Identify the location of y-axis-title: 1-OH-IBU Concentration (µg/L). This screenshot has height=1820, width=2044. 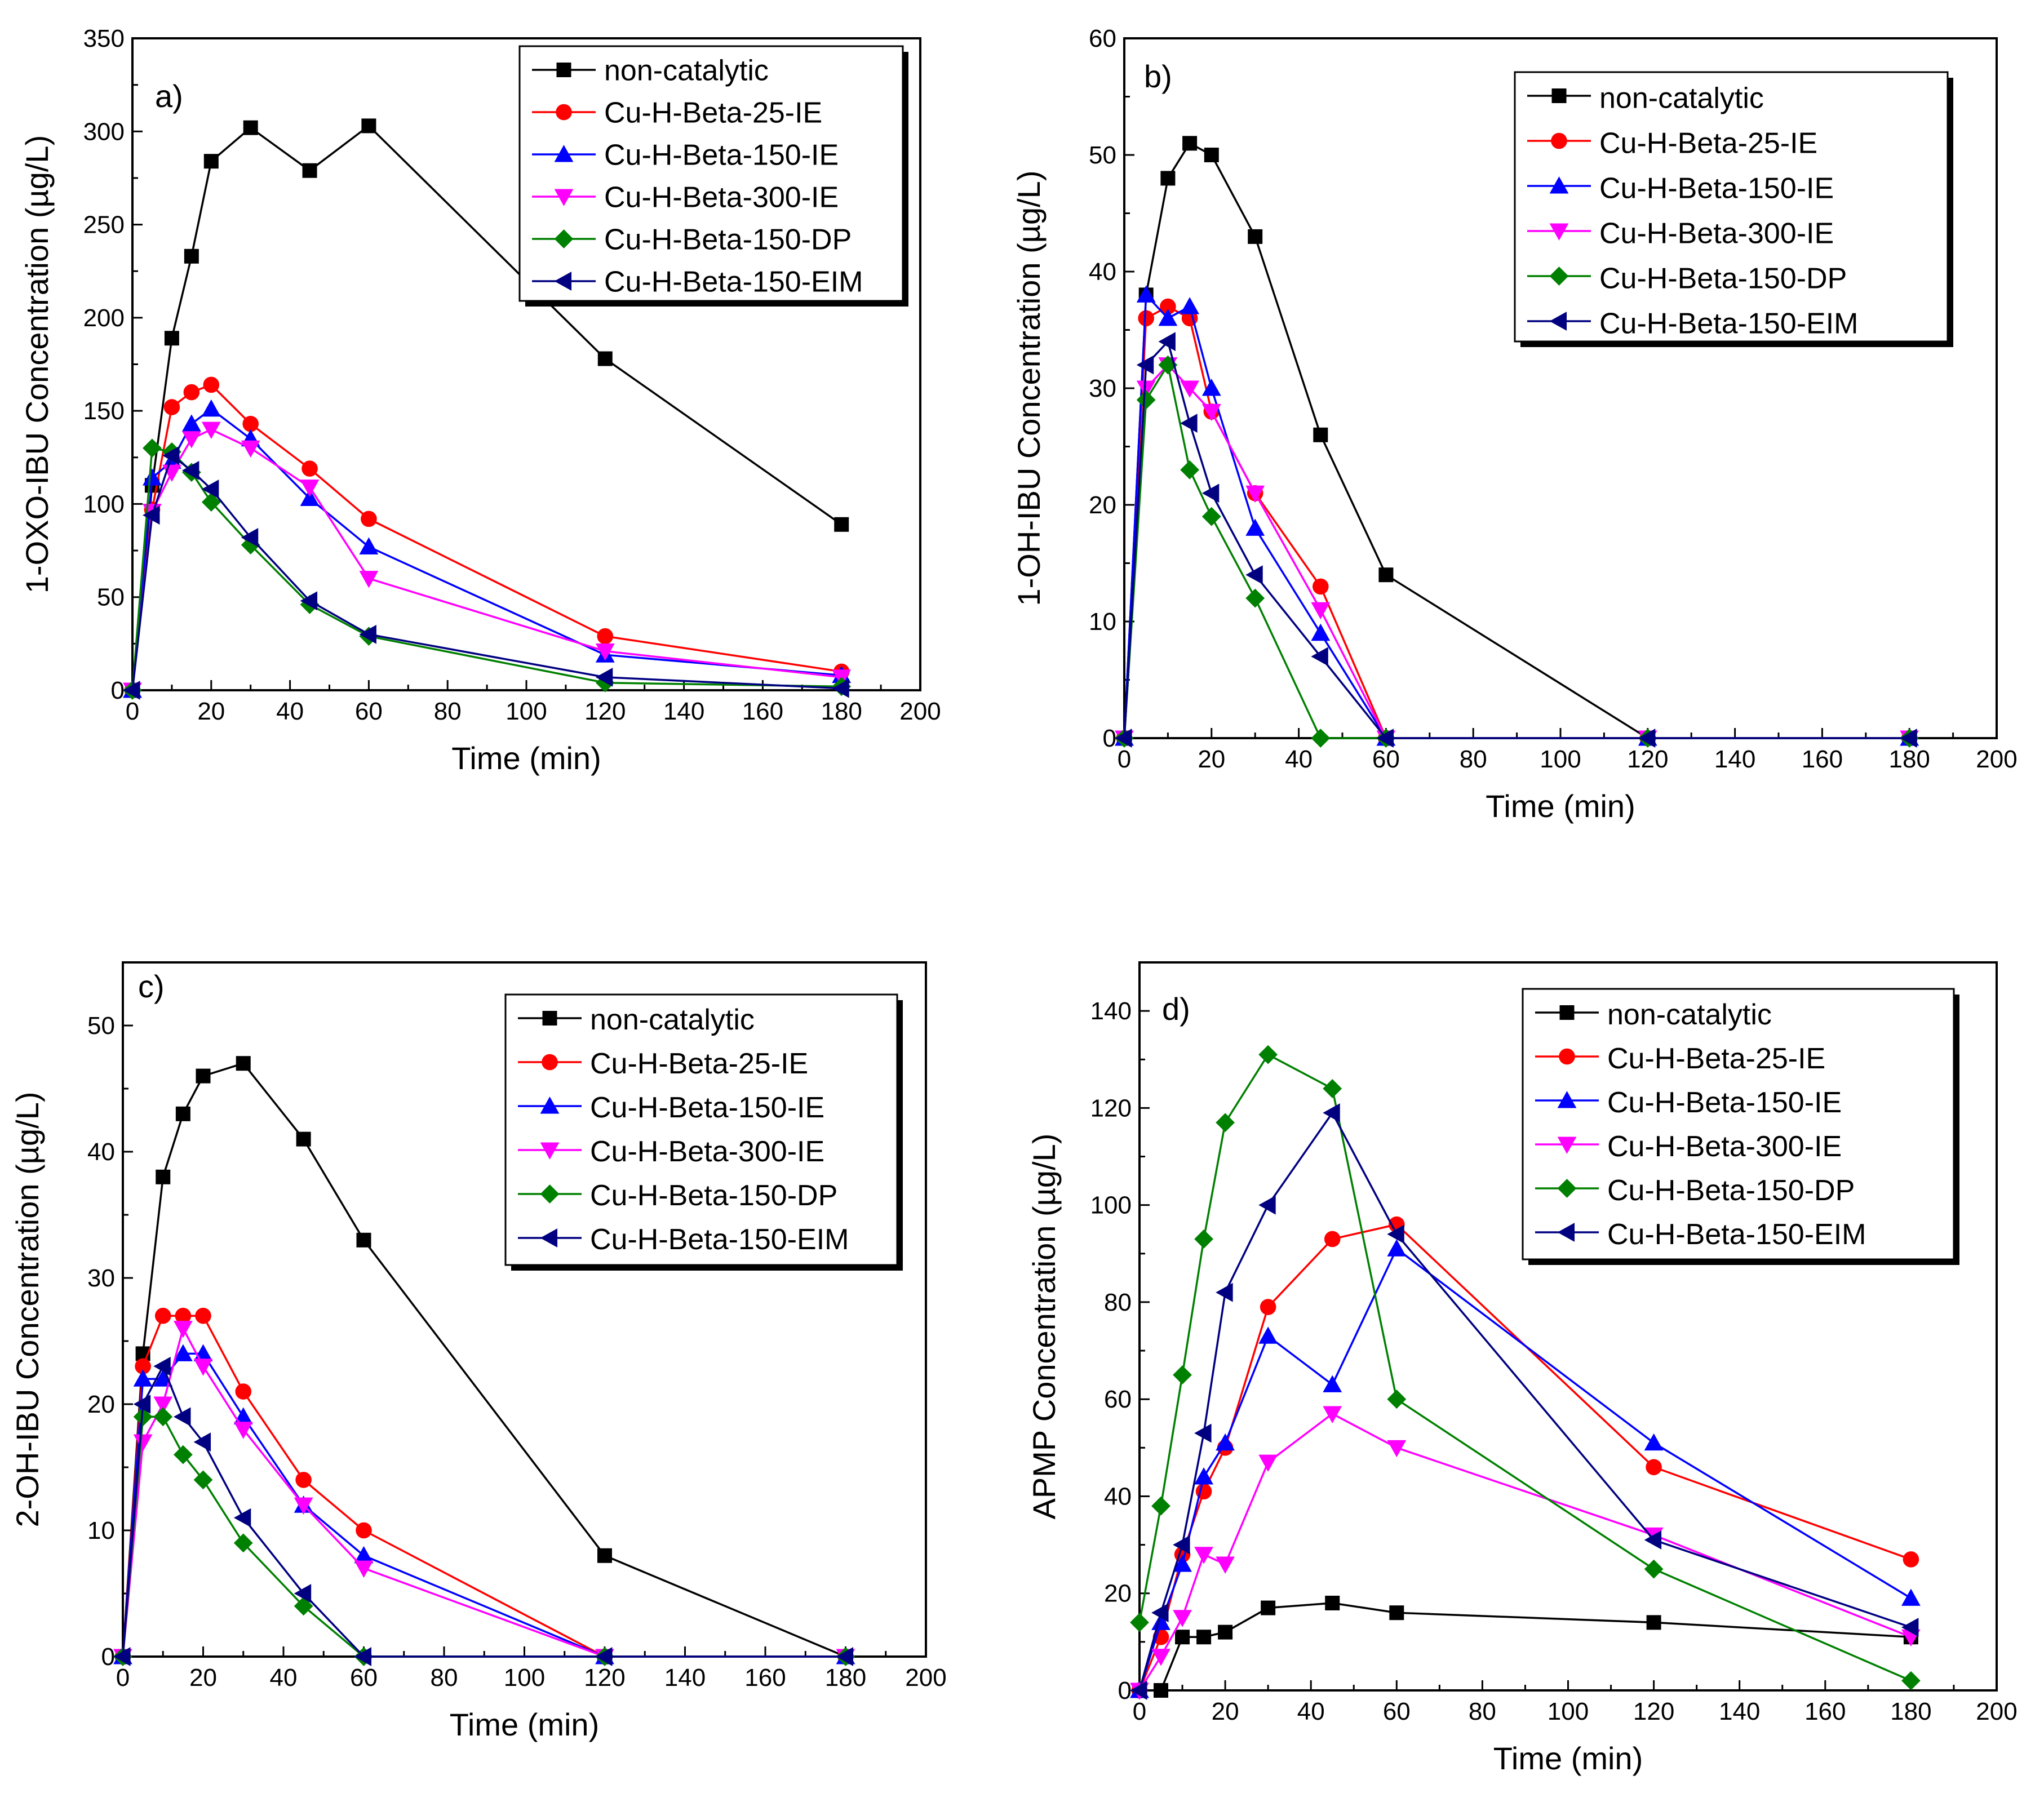
(1029, 388).